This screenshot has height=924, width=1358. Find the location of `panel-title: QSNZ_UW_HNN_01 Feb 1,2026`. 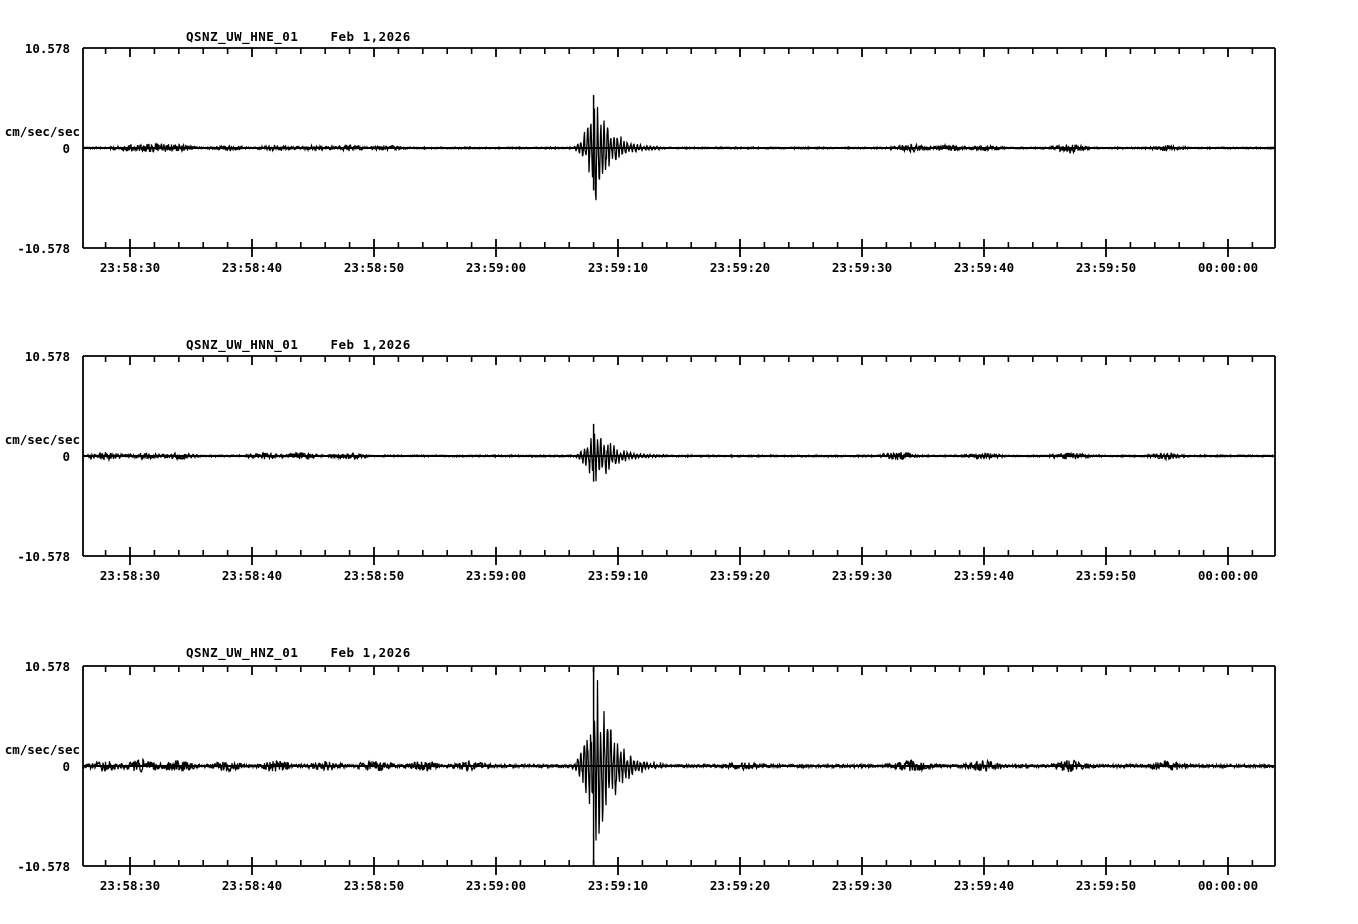

panel-title: QSNZ_UW_HNN_01 Feb 1,2026 is located at coordinates (298, 344).